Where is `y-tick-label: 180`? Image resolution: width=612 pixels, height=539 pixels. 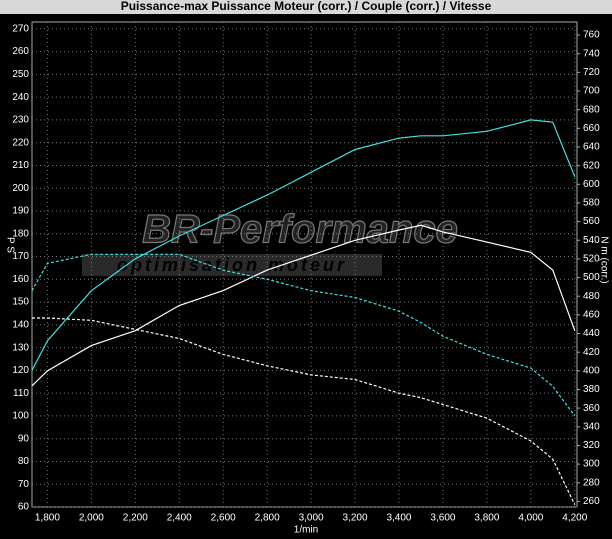
y-tick-label: 180 is located at coordinates (20, 233).